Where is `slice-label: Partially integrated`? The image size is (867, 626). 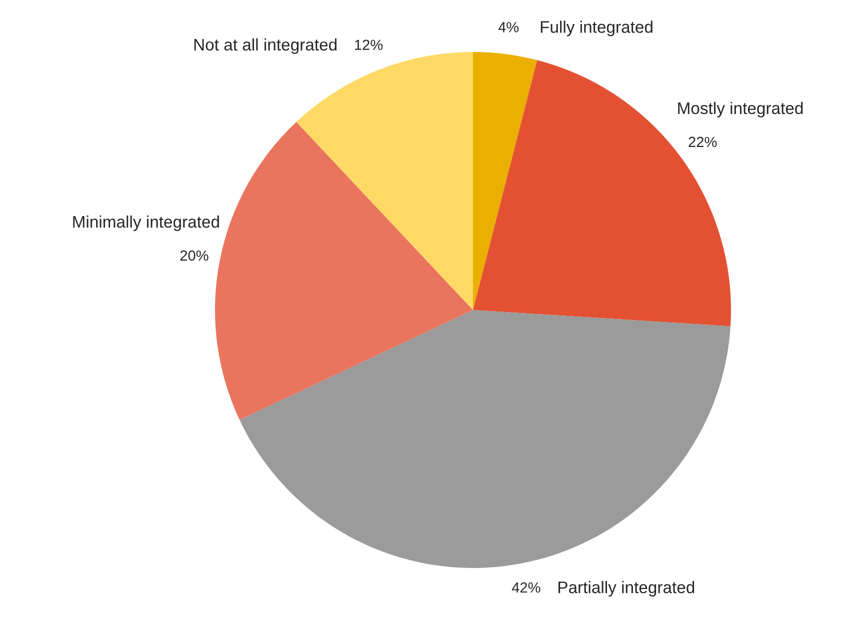 slice-label: Partially integrated is located at coordinates (626, 589).